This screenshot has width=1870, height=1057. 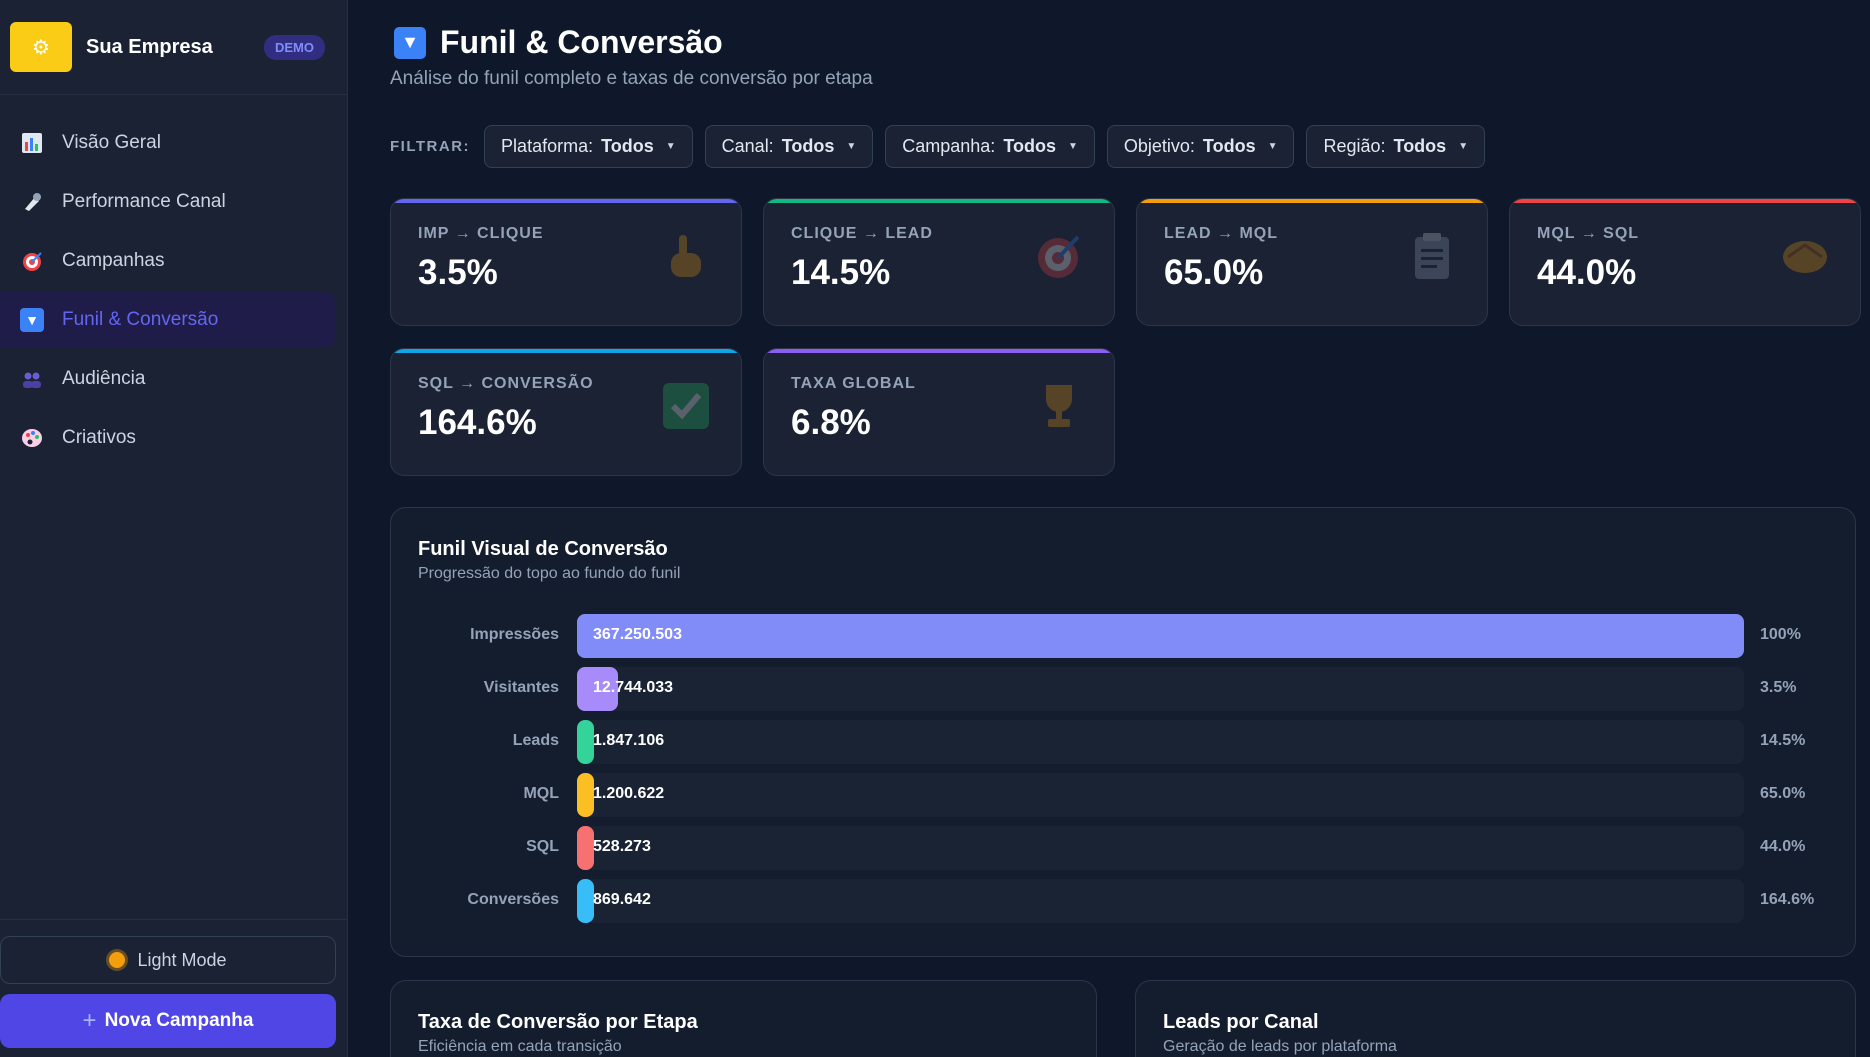 I want to click on filter-campanha: Campanha: Todos ▼, so click(x=990, y=146).